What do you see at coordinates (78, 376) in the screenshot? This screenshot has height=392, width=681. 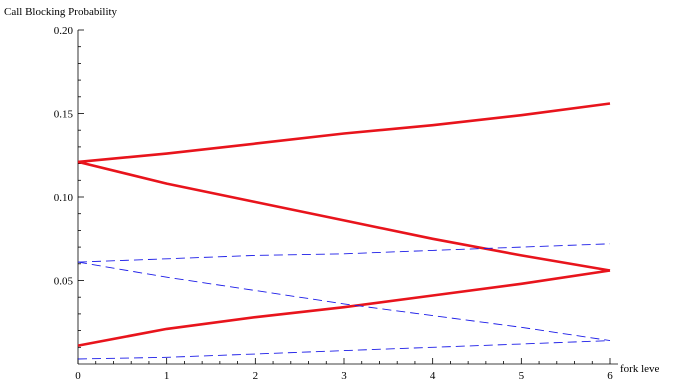 I see `x-tick-label: 0` at bounding box center [78, 376].